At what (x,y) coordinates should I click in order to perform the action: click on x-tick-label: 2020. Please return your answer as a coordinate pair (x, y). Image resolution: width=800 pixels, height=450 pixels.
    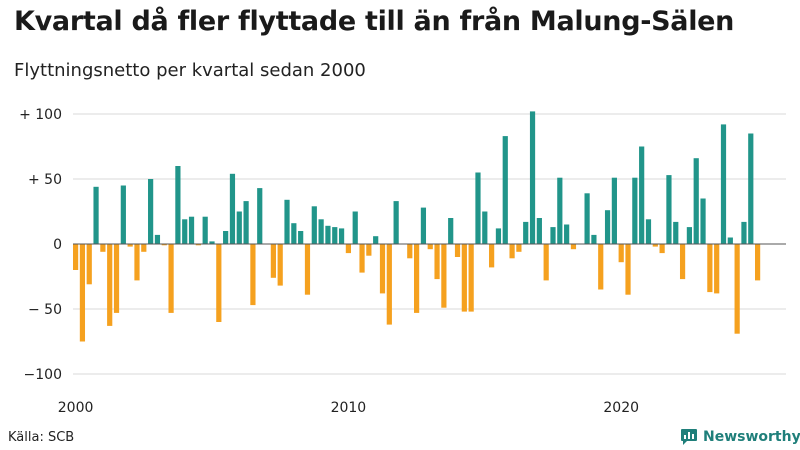
    Looking at the image, I should click on (621, 408).